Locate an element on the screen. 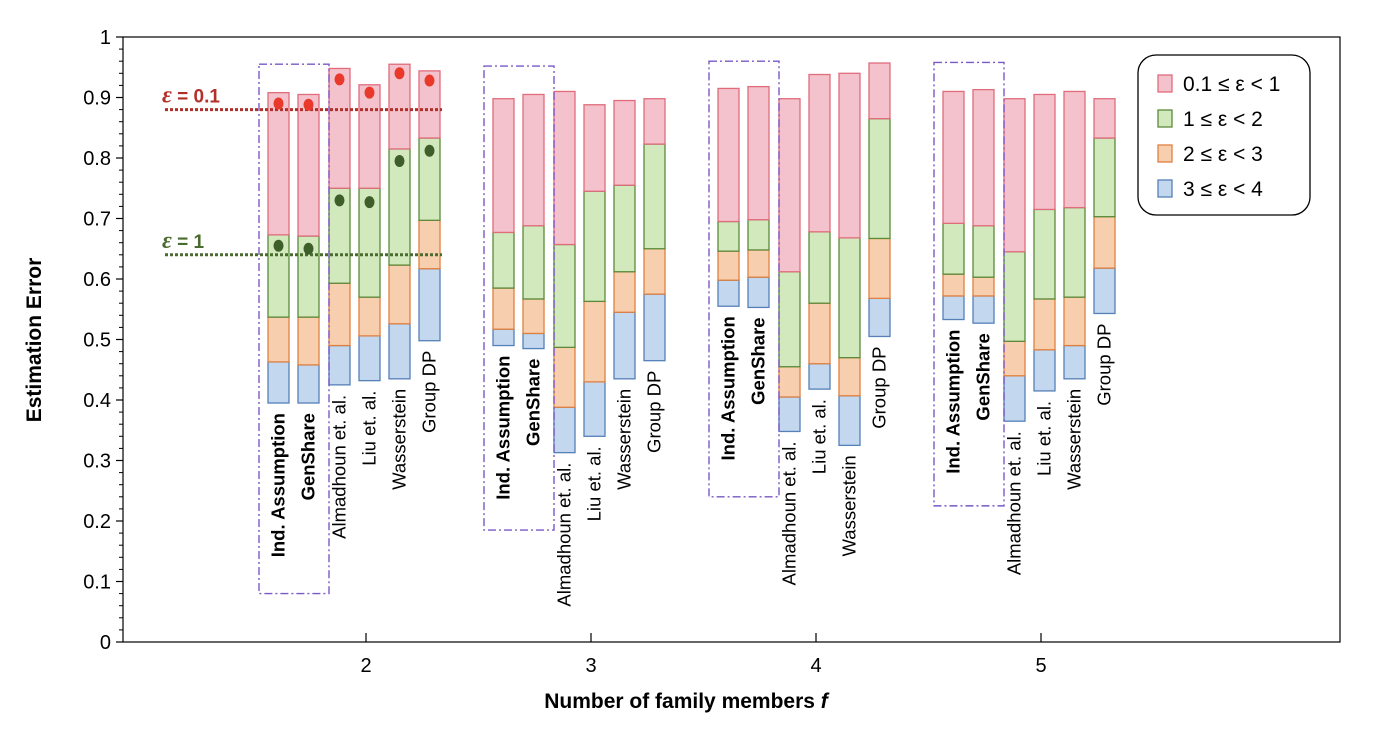 Image resolution: width=1378 pixels, height=732 pixels. y-tick-label: 0 is located at coordinates (105, 643).